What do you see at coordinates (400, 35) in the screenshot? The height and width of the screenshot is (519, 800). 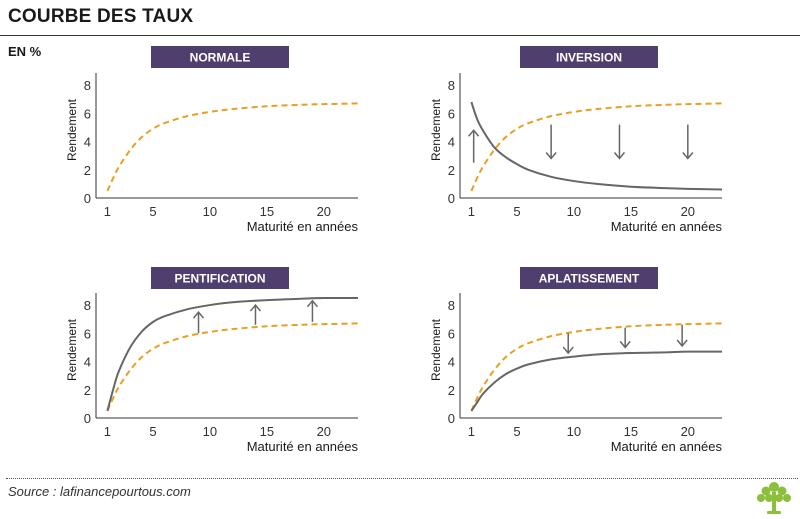 I see `title-divider` at bounding box center [400, 35].